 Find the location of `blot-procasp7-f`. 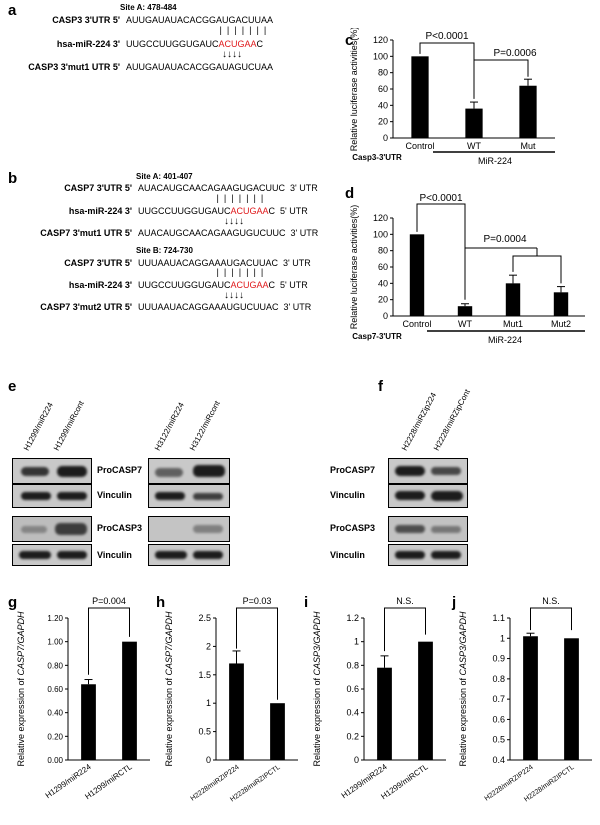

blot-procasp7-f is located at coordinates (428, 471).